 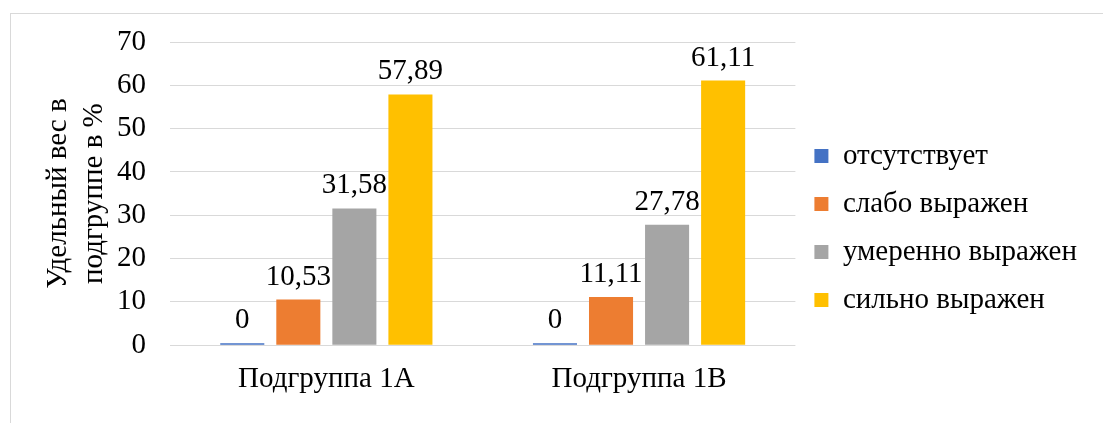 I want to click on data-label: 27,78, so click(x=667, y=199).